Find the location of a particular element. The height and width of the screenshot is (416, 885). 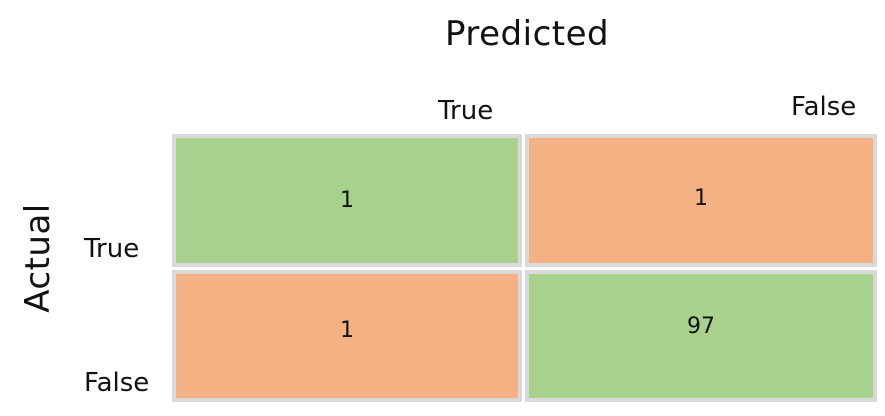

cell-false-negative: 1 is located at coordinates (701, 200).